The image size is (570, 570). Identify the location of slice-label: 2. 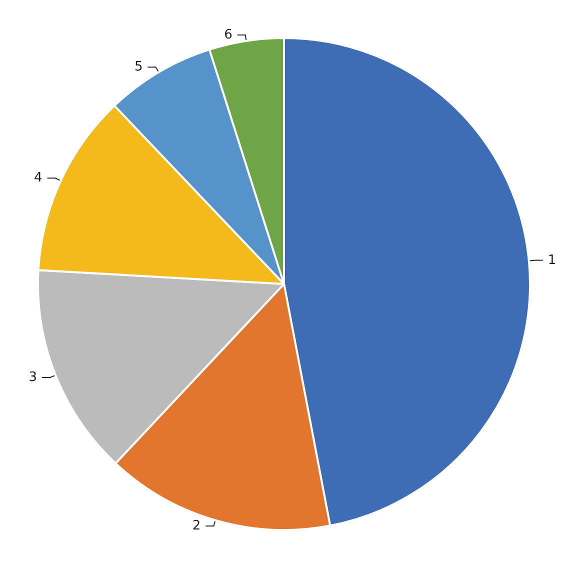
(196, 526).